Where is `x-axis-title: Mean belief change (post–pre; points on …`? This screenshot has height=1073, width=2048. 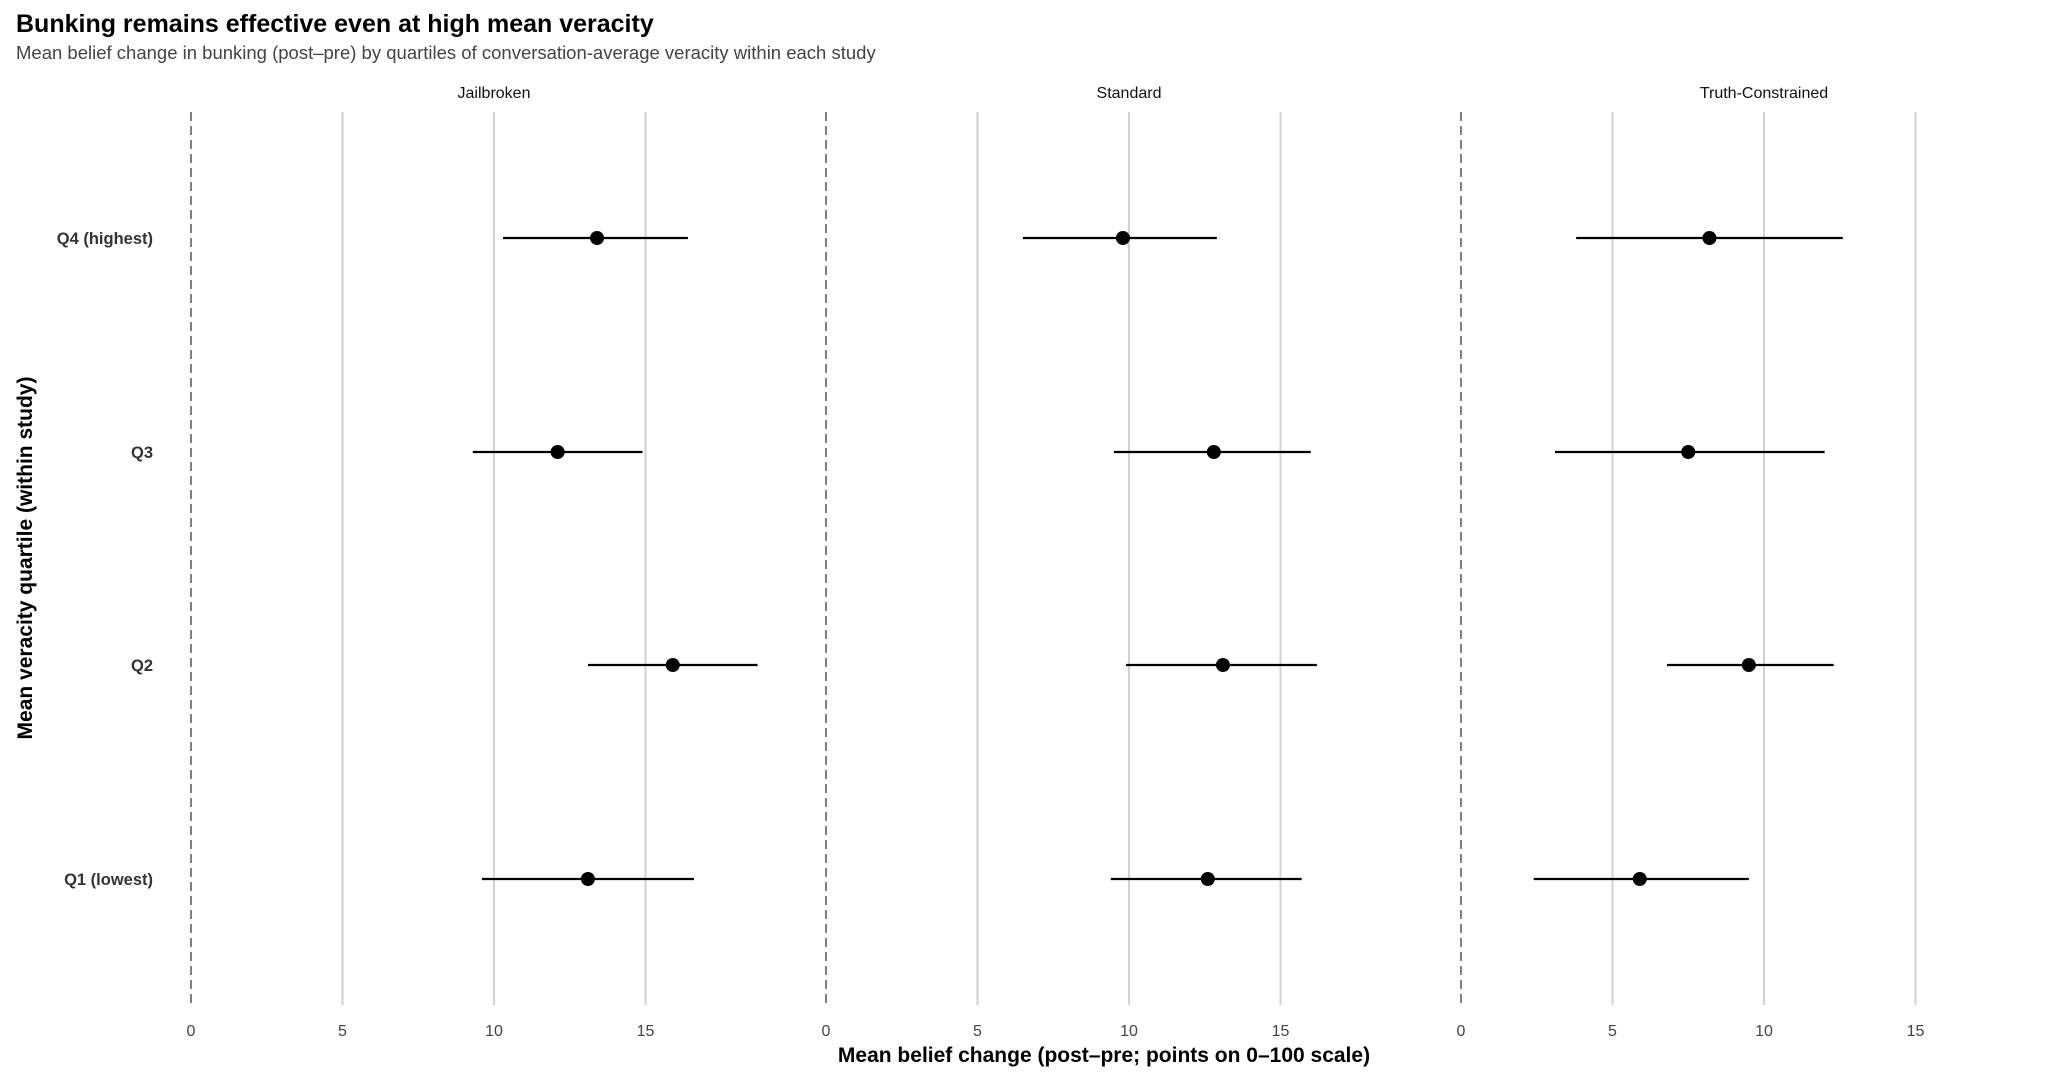 x-axis-title: Mean belief change (post–pre; points on … is located at coordinates (1104, 1055).